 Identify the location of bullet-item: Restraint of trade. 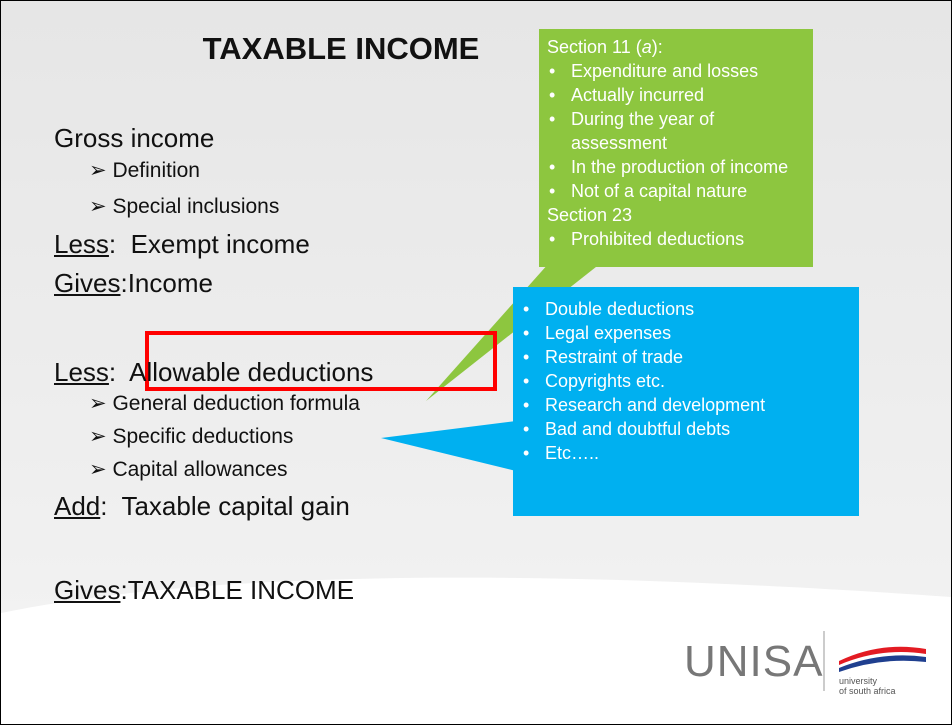
(687, 357).